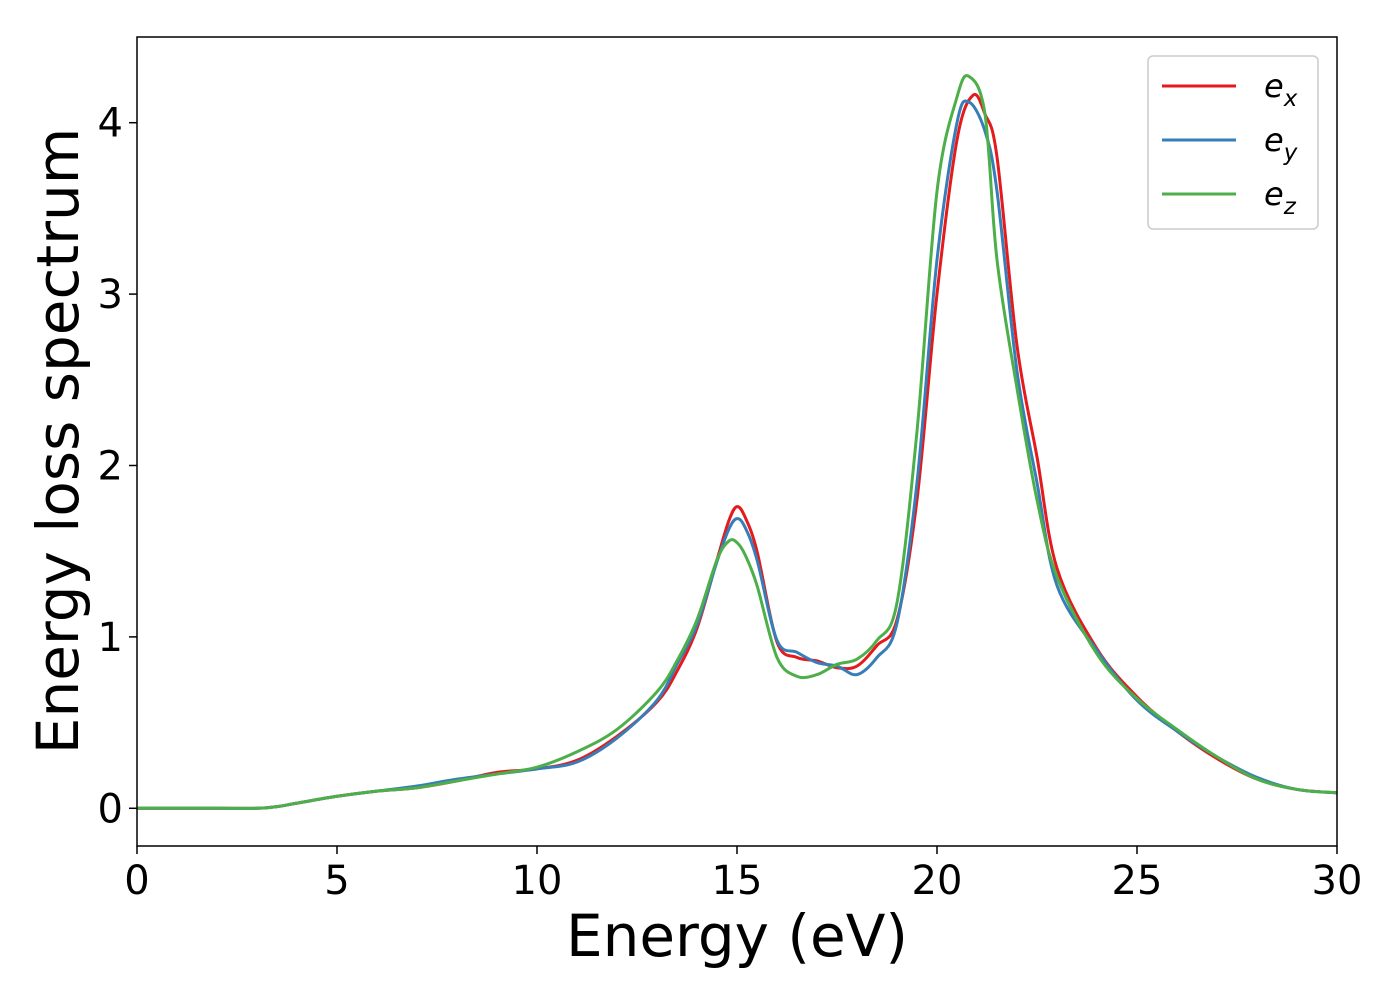  What do you see at coordinates (336, 881) in the screenshot?
I see `x-tick-label: 5` at bounding box center [336, 881].